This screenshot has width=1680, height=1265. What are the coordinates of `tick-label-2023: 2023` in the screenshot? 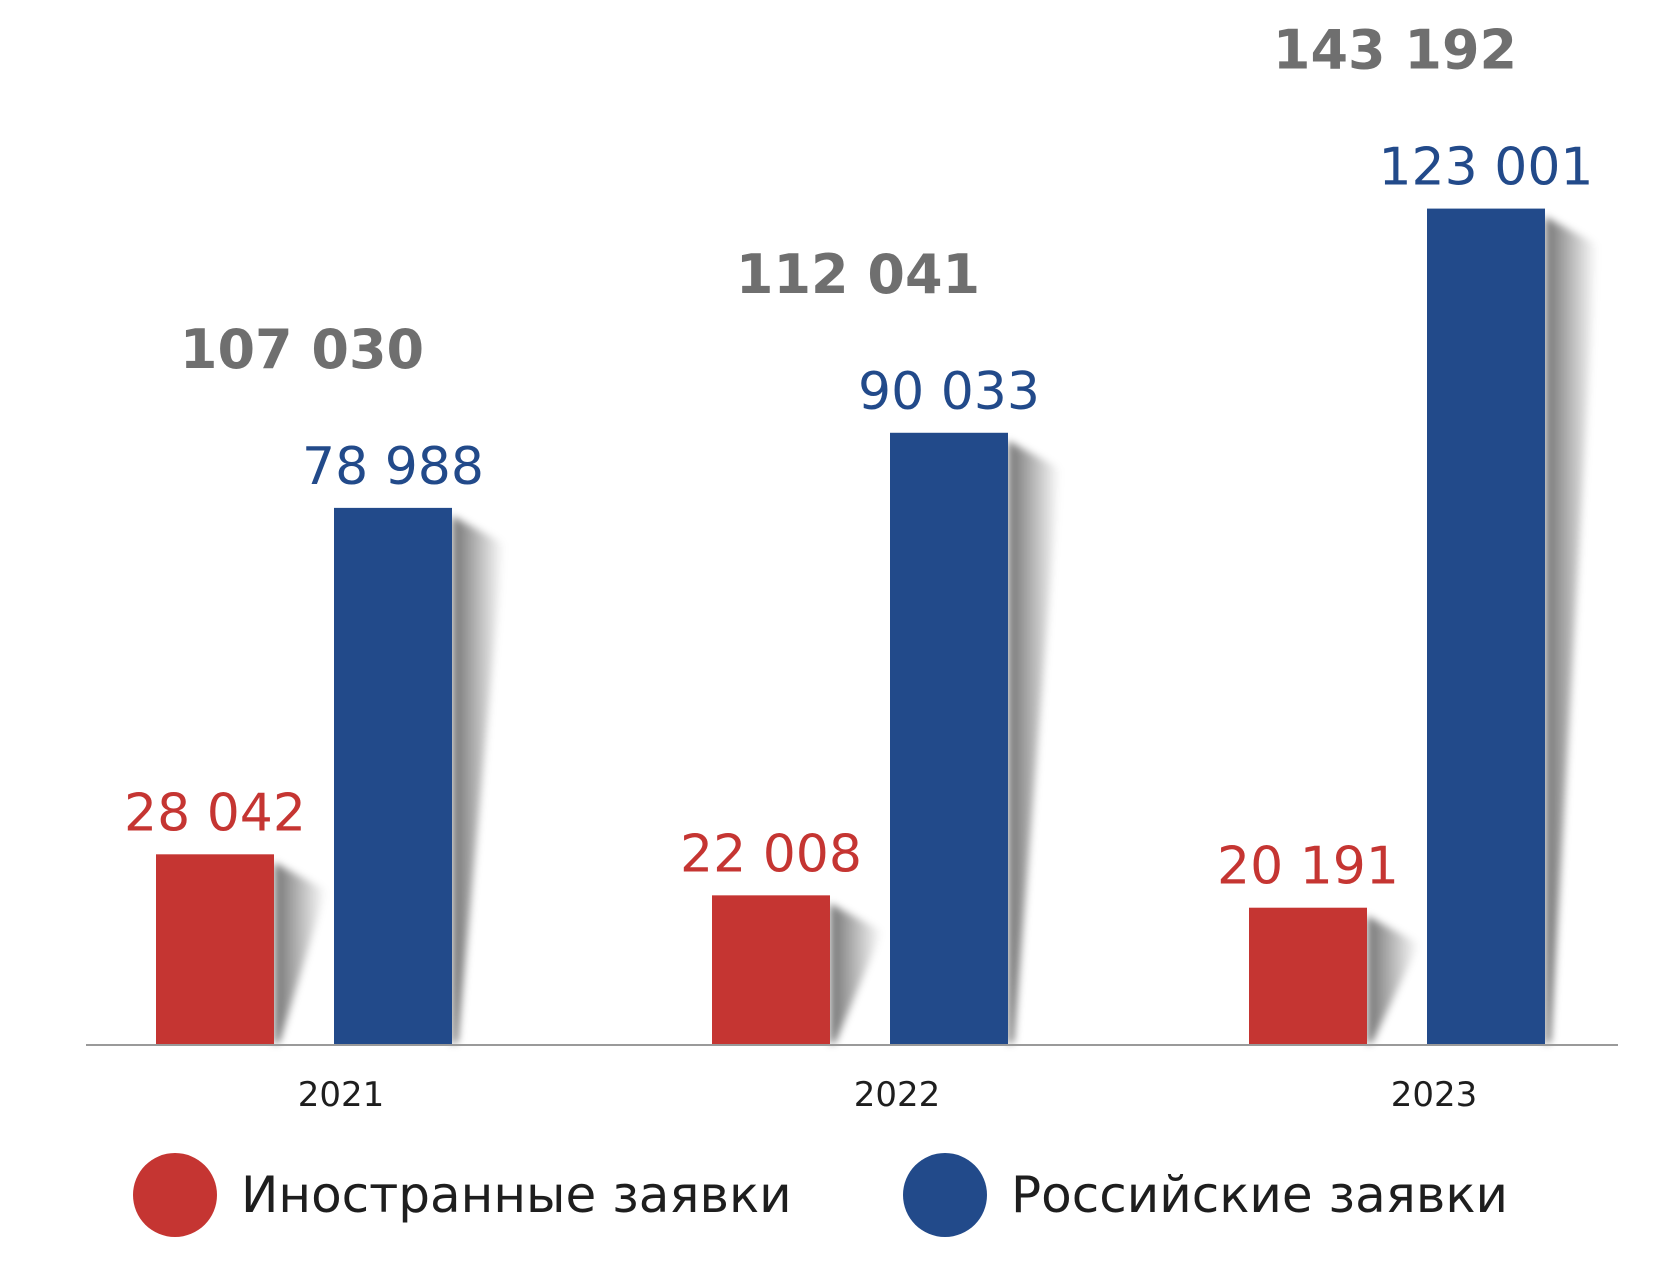 It's located at (1434, 1095).